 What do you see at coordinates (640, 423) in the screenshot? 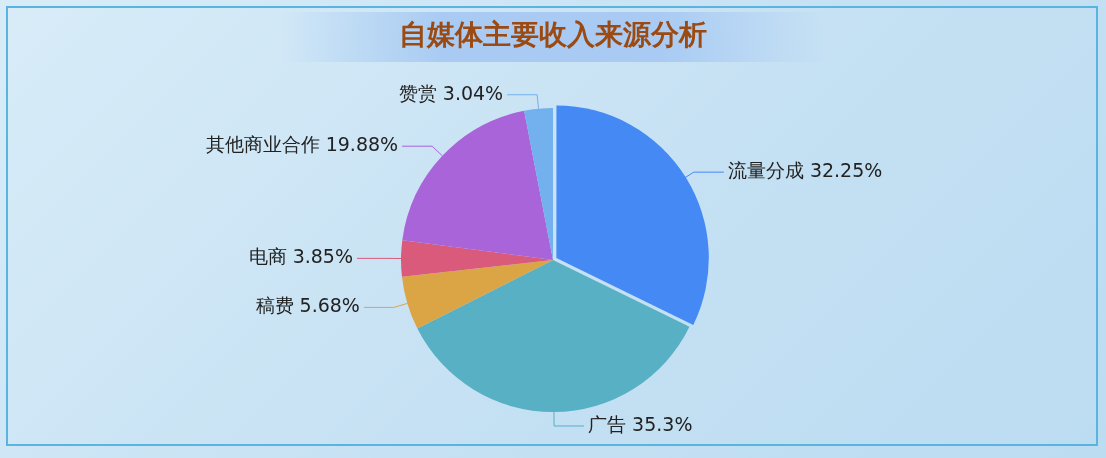
I see `slice-label: 广告 35.3%` at bounding box center [640, 423].